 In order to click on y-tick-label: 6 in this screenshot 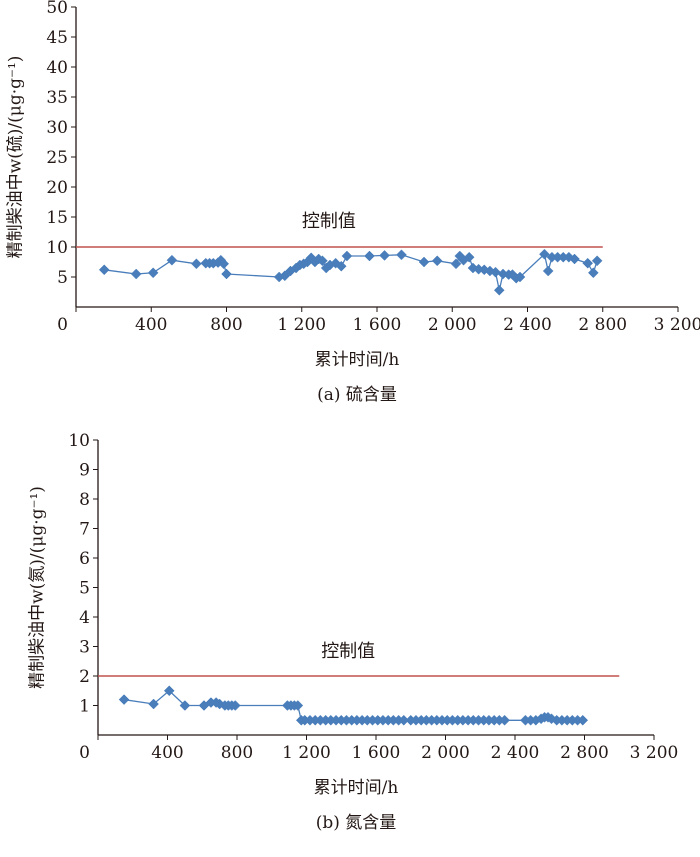, I will do `click(84, 559)`.